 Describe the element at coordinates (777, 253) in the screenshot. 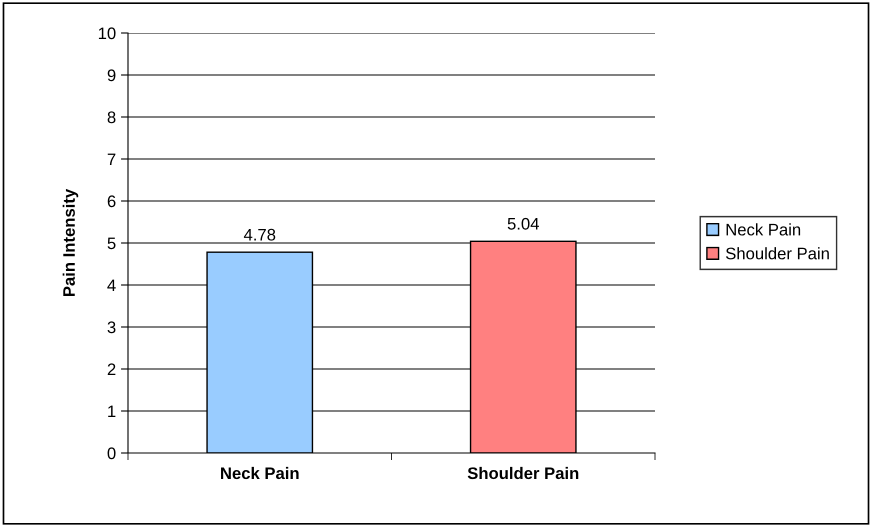

I see `legend-label: Shoulder Pain` at that location.